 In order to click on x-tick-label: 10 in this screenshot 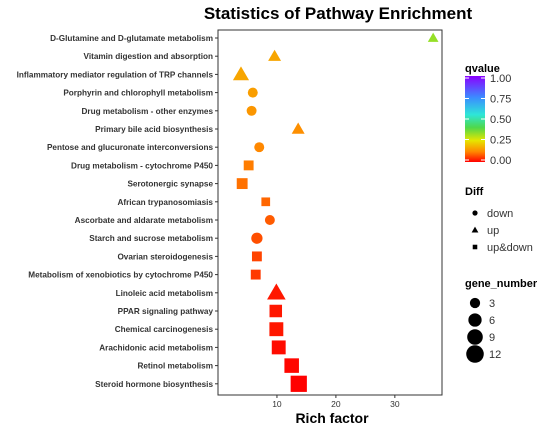, I will do `click(277, 404)`.